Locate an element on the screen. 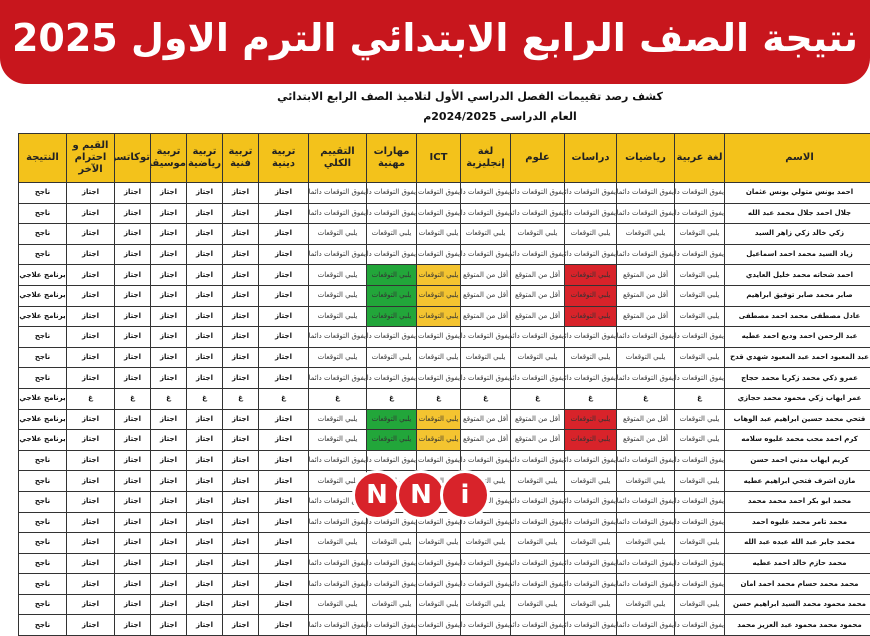  student-name: عبد المعبود احمد عبد المعبود شهدي قدح is located at coordinates (797, 357).